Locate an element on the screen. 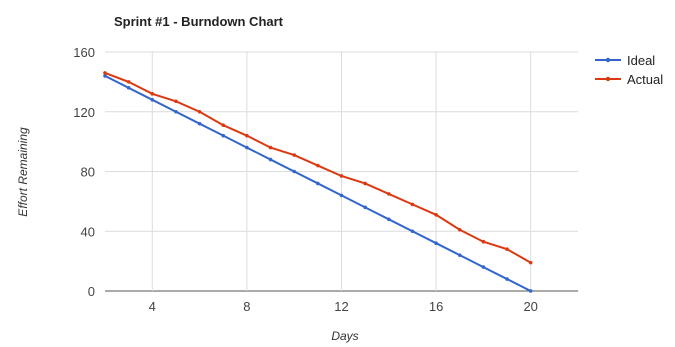 This screenshot has width=675, height=347. y-tick-label: 120 is located at coordinates (84, 112).